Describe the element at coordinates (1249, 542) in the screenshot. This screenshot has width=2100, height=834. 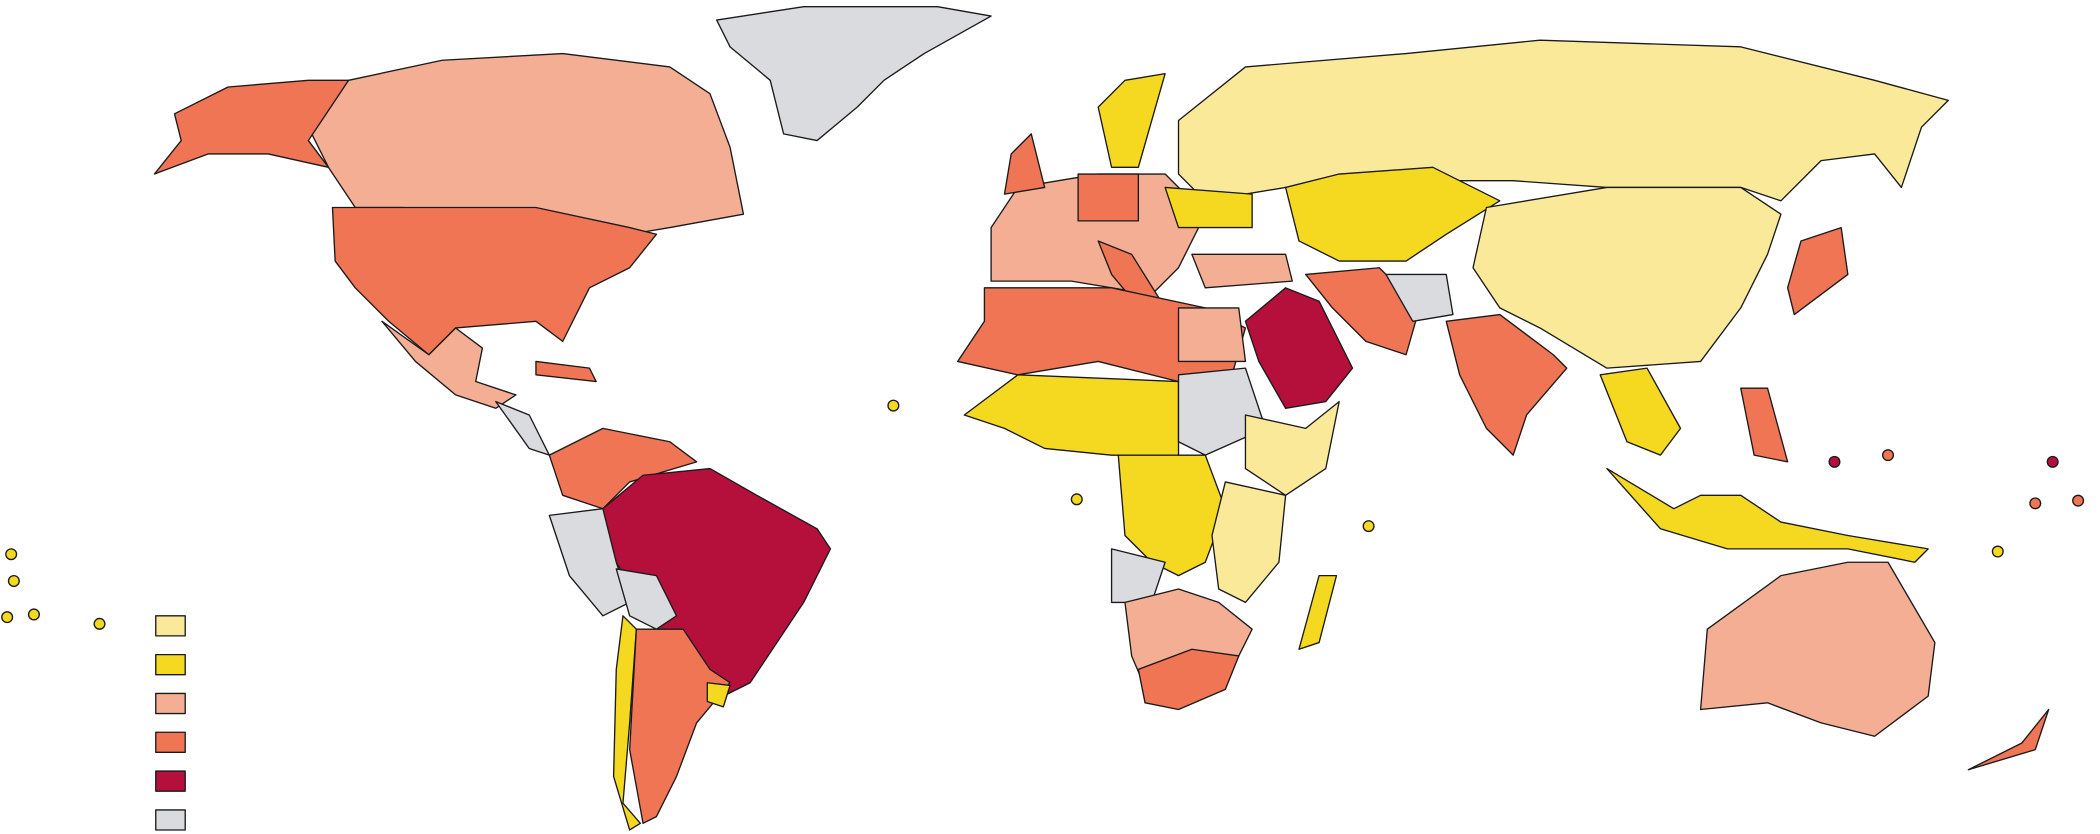
I see `east-africa` at that location.